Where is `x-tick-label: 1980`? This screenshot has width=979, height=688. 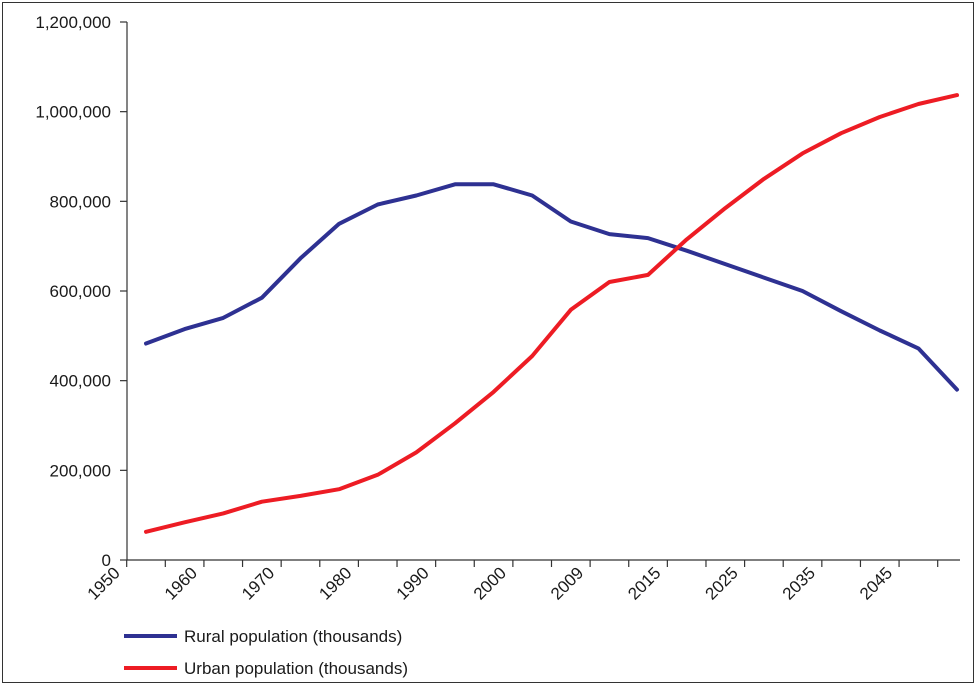 x-tick-label: 1980 is located at coordinates (335, 583).